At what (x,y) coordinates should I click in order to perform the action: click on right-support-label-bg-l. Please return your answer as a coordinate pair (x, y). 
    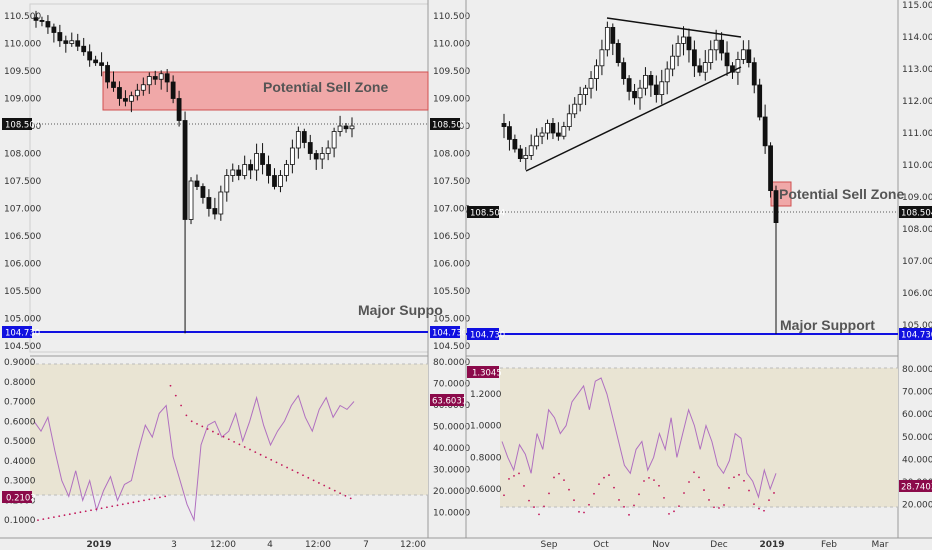
    Looking at the image, I should click on (483, 334).